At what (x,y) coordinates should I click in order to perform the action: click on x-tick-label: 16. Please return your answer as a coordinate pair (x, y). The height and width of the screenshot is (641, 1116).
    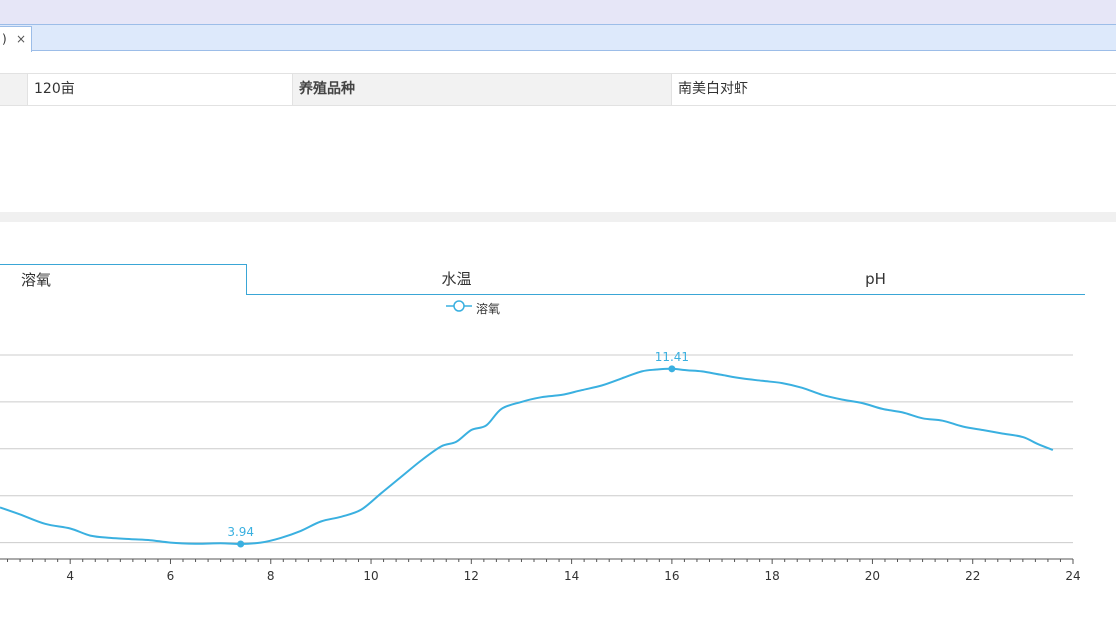
    Looking at the image, I should click on (671, 576).